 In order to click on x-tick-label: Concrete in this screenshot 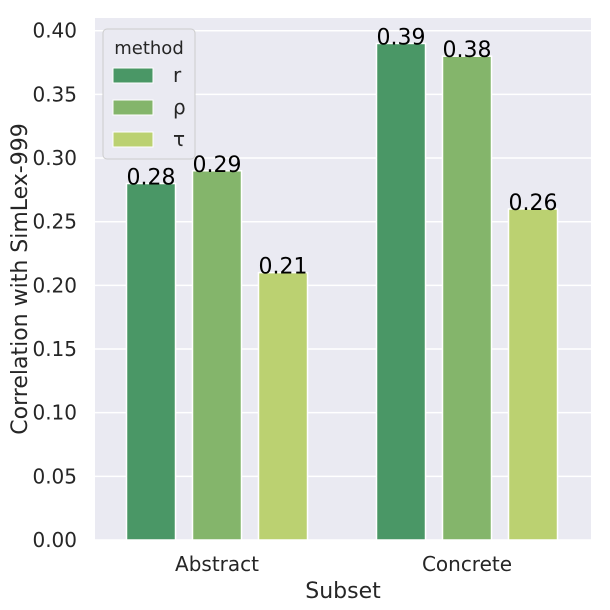, I will do `click(467, 564)`.